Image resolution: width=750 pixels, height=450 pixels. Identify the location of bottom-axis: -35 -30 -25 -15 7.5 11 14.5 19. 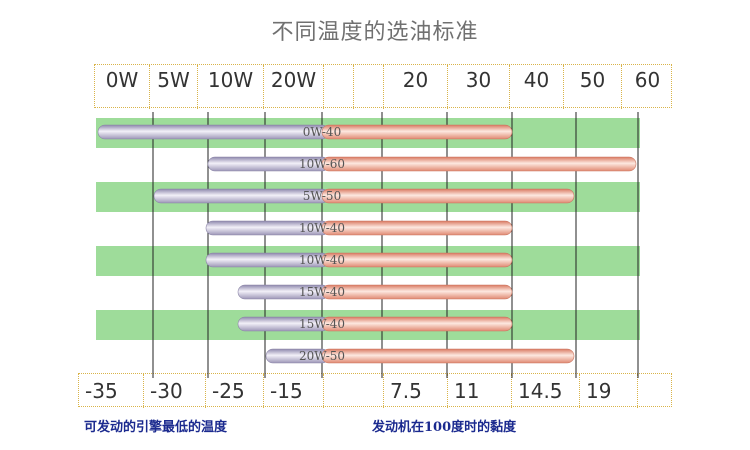
(375, 390).